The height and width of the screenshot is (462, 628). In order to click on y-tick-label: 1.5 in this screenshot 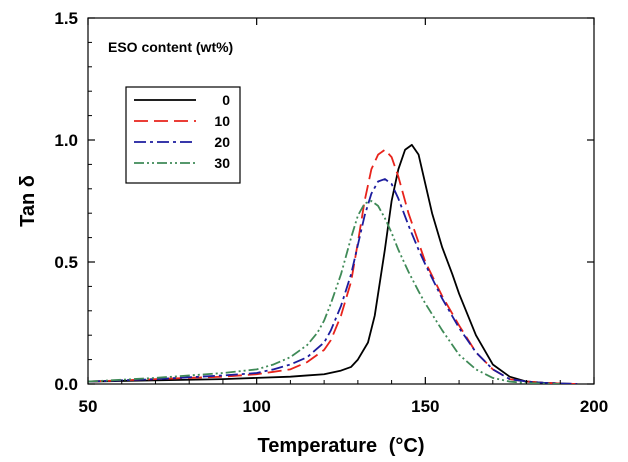, I will do `click(66, 18)`.